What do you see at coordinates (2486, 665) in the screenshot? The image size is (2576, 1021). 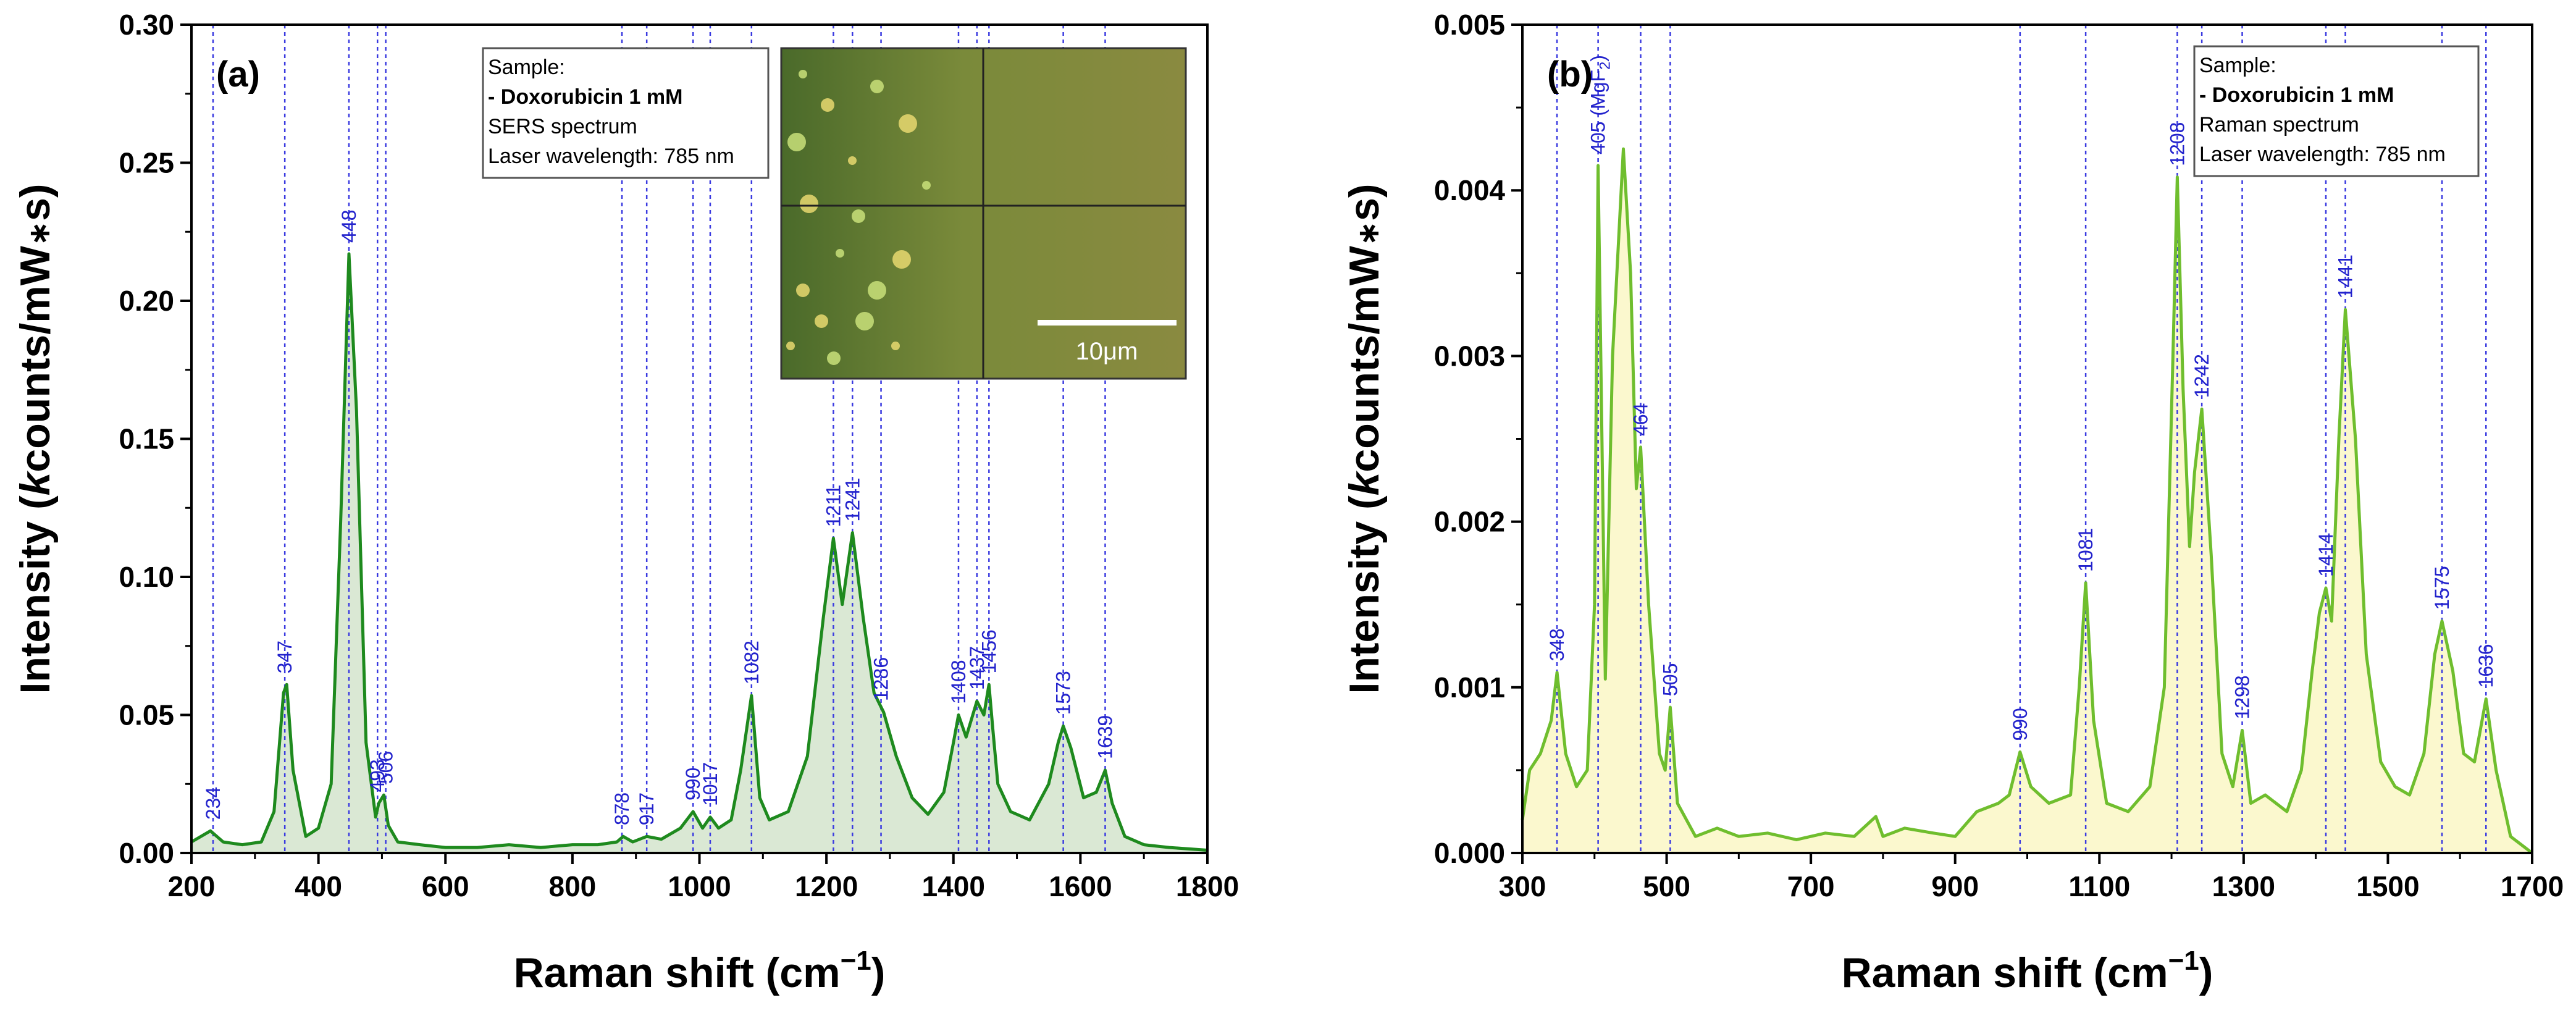 I see `peak-label-1636: 1636` at bounding box center [2486, 665].